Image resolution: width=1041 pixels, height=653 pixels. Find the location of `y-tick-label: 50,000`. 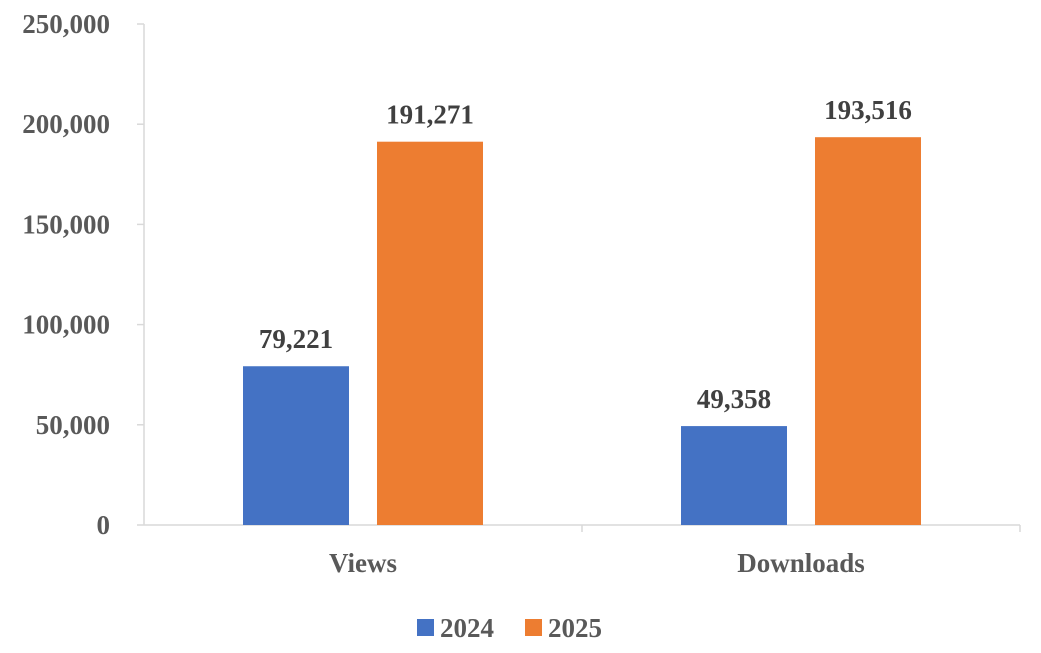

y-tick-label: 50,000 is located at coordinates (73, 425).